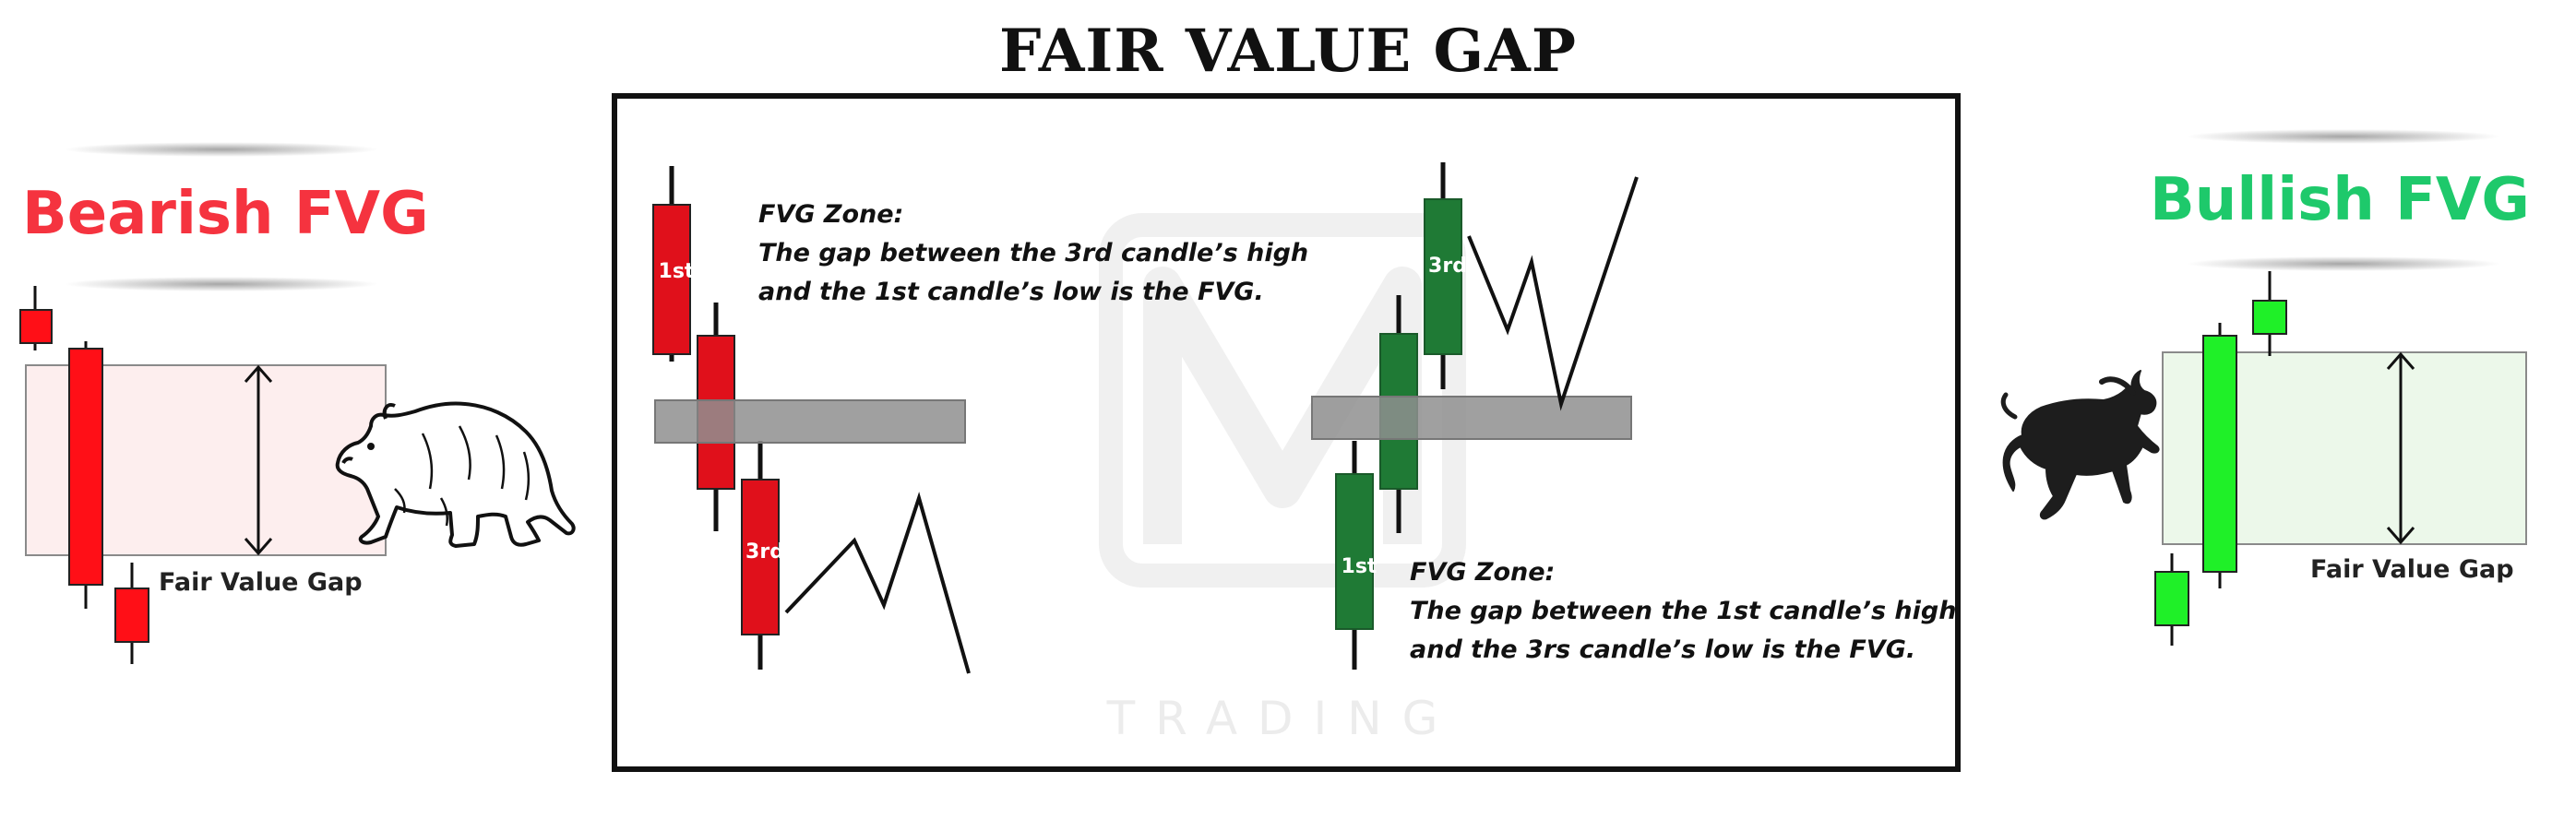 This screenshot has height=819, width=2576. What do you see at coordinates (877, 583) in the screenshot?
I see `center-bear-price-path` at bounding box center [877, 583].